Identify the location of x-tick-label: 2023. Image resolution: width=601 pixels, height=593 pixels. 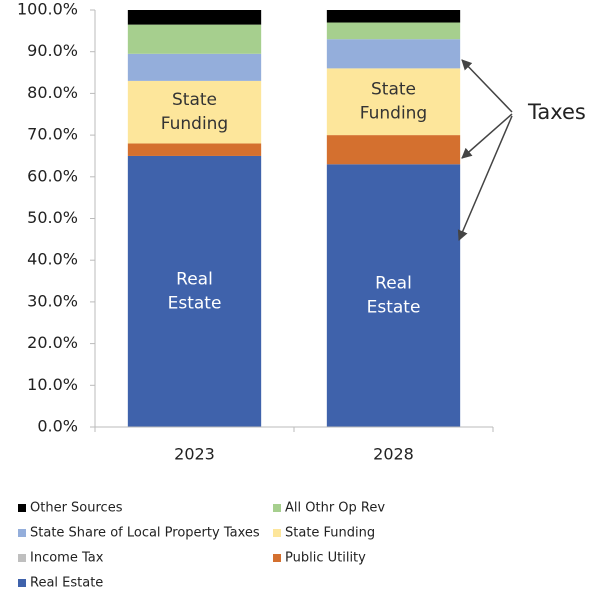
(194, 454).